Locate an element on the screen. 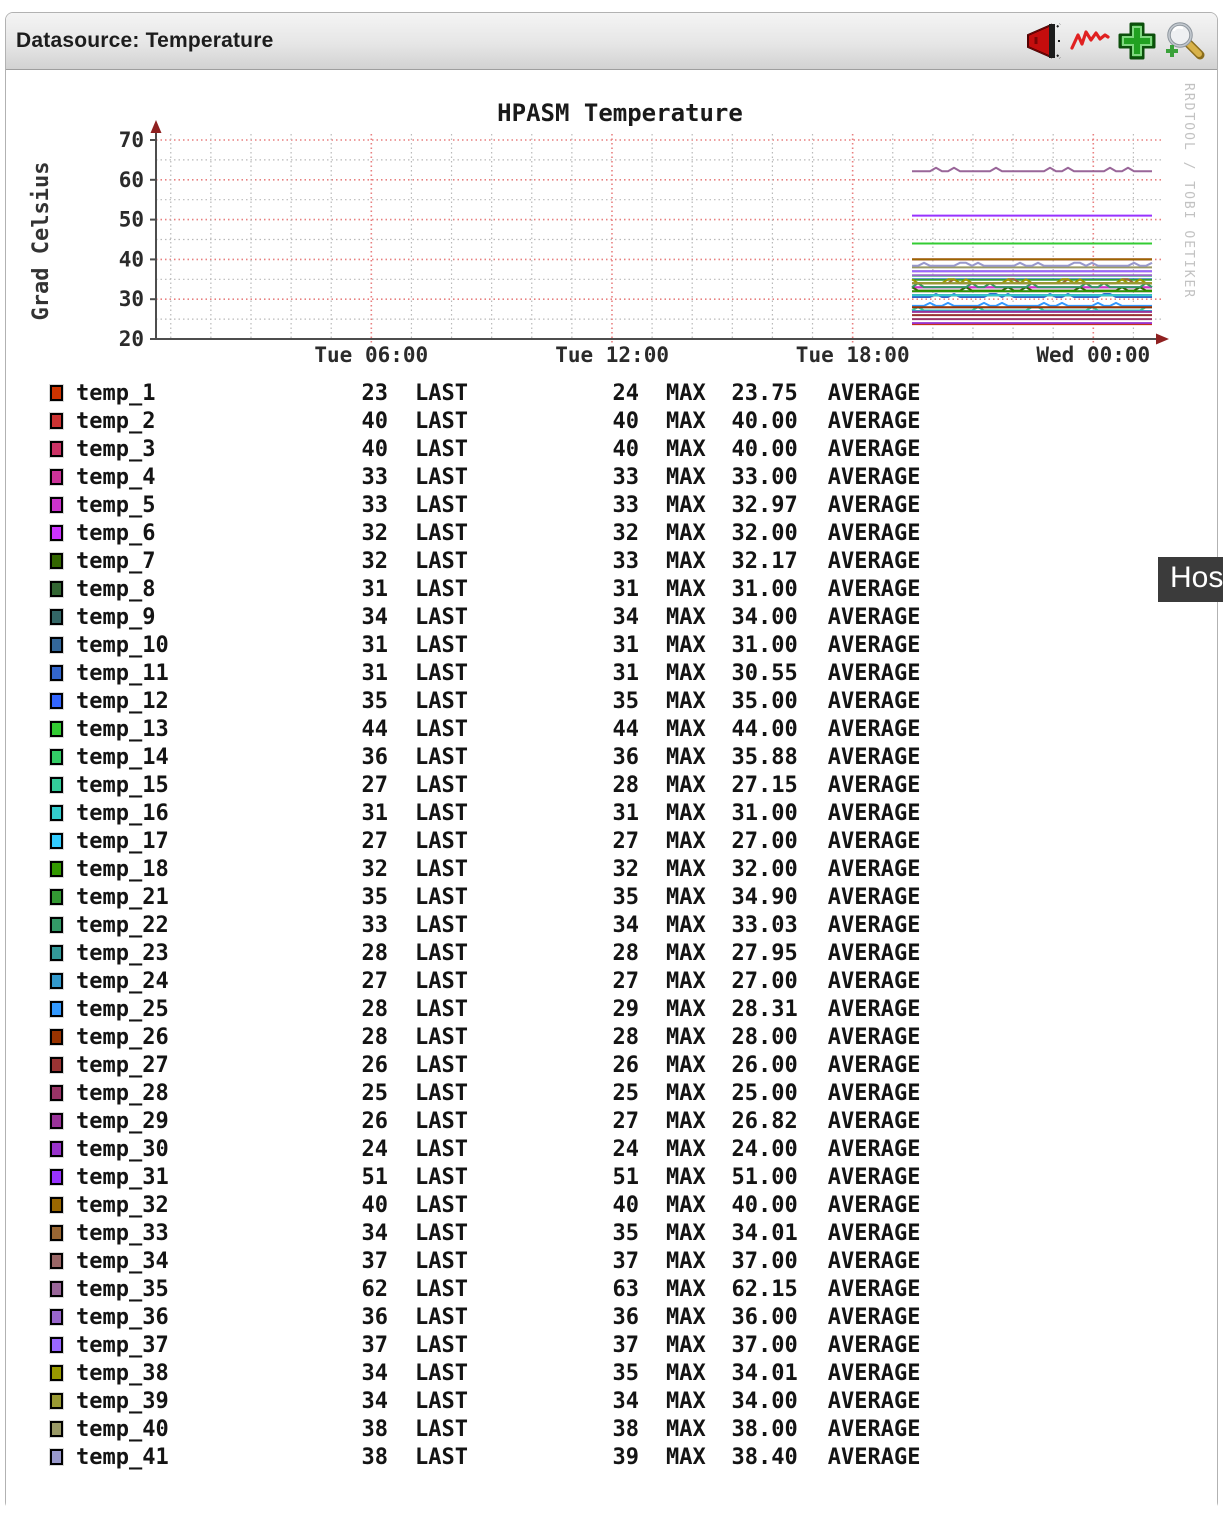  series-average-value: 35.00 is located at coordinates (764, 701).